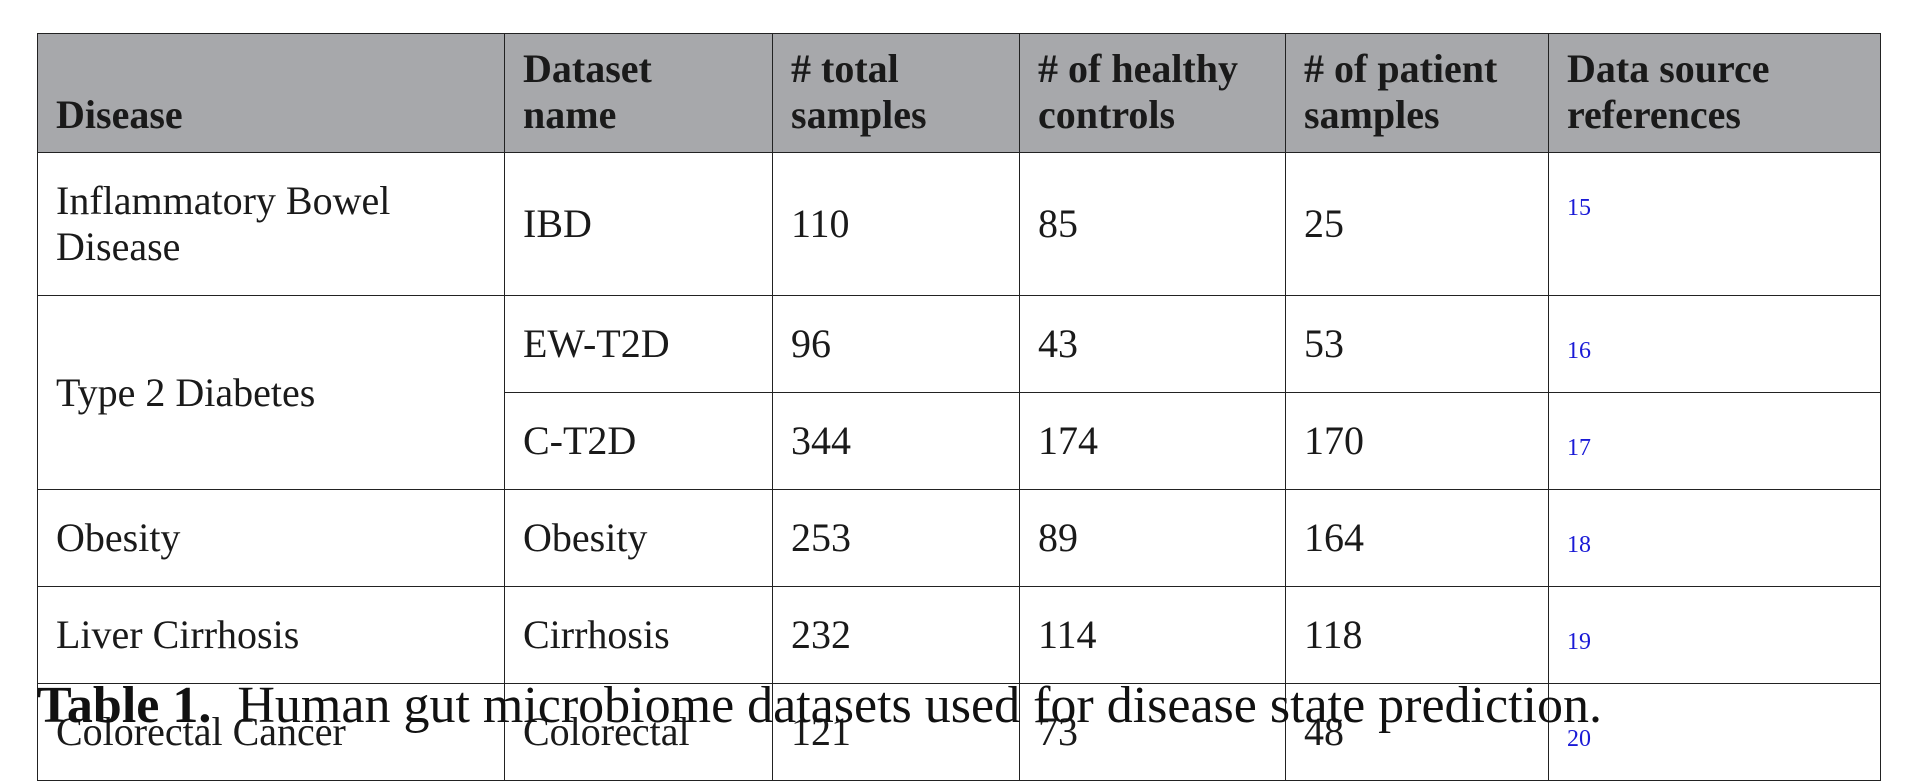  Describe the element at coordinates (1714, 224) in the screenshot. I see `cell-ref: 15` at that location.